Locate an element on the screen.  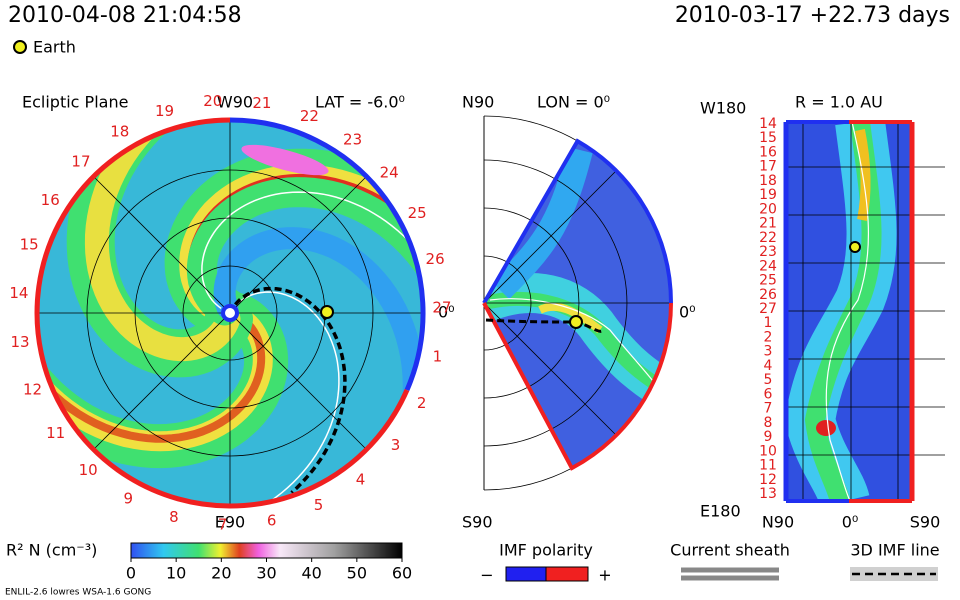
mer-right-label: 0⁰ is located at coordinates (687, 312).